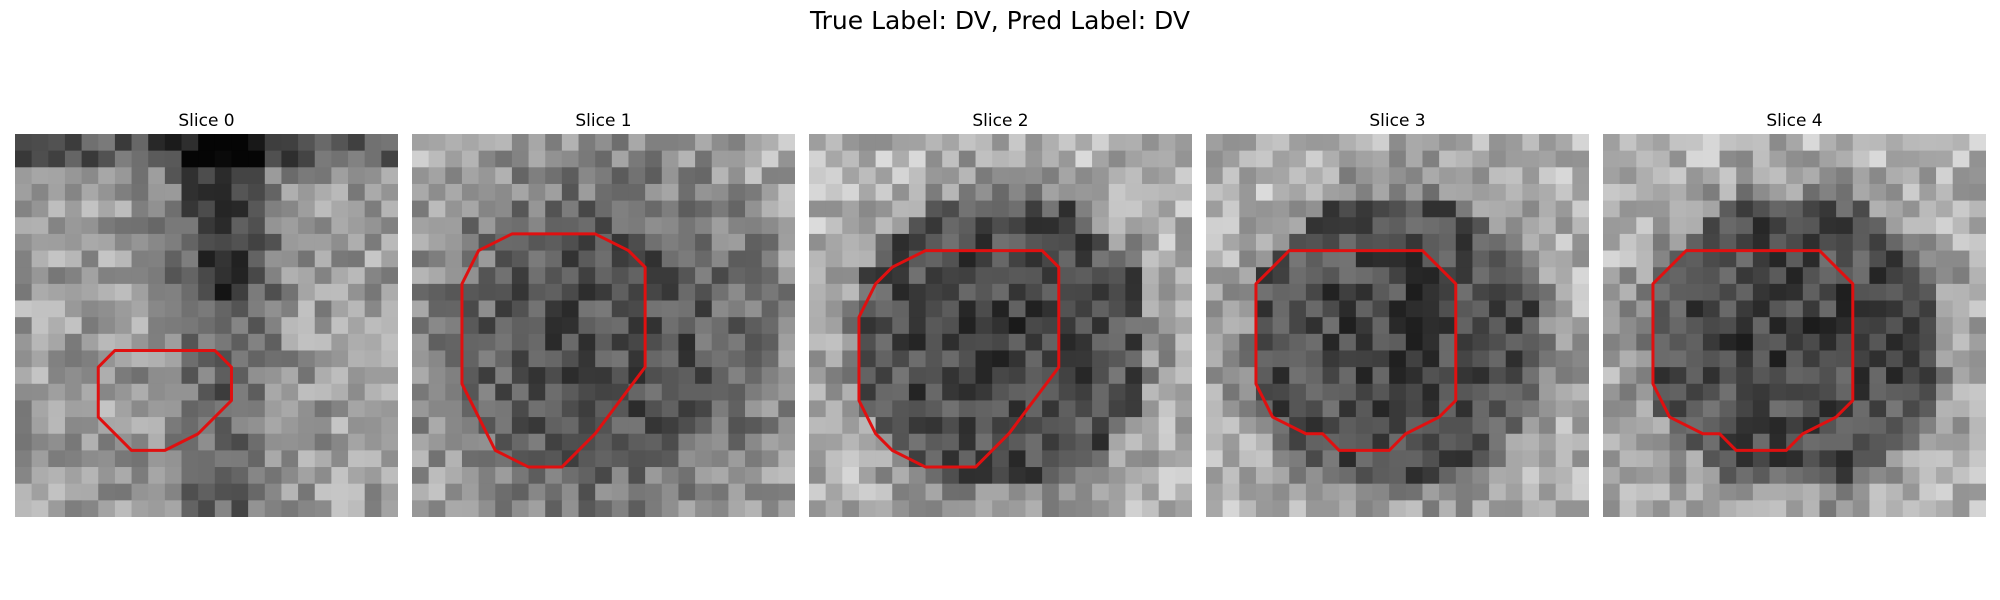  Describe the element at coordinates (1794, 313) in the screenshot. I see `slice-panel-4: Slice 4` at that location.